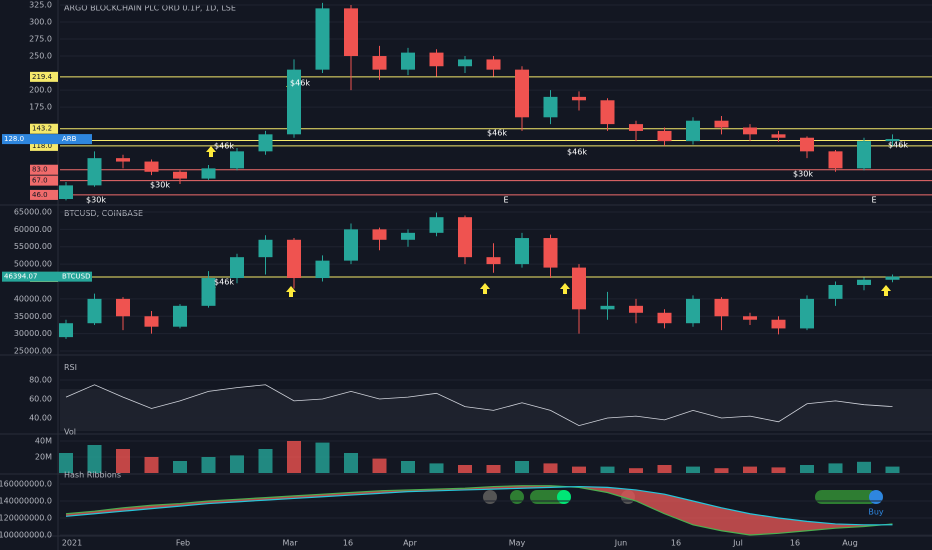  I want to click on y-tick-label: 175.0, so click(40, 107).